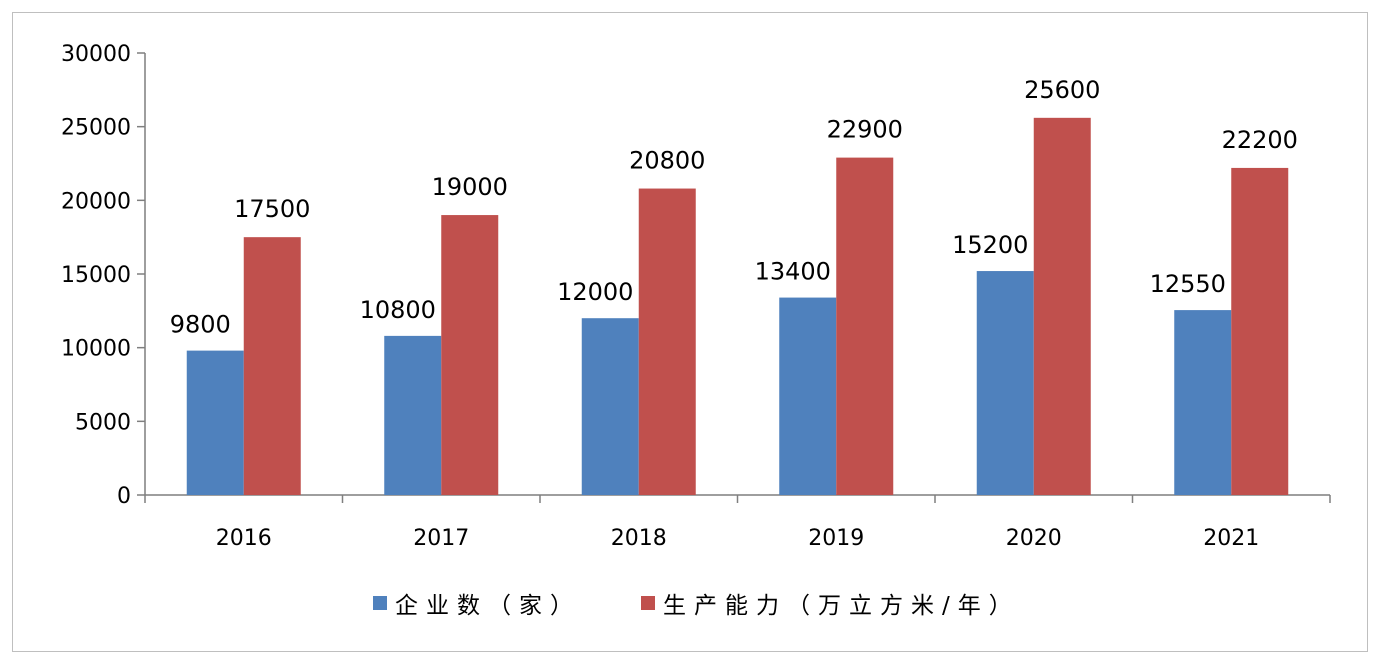 This screenshot has width=1382, height=667. What do you see at coordinates (441, 538) in the screenshot?
I see `x-tick-label: 2017` at bounding box center [441, 538].